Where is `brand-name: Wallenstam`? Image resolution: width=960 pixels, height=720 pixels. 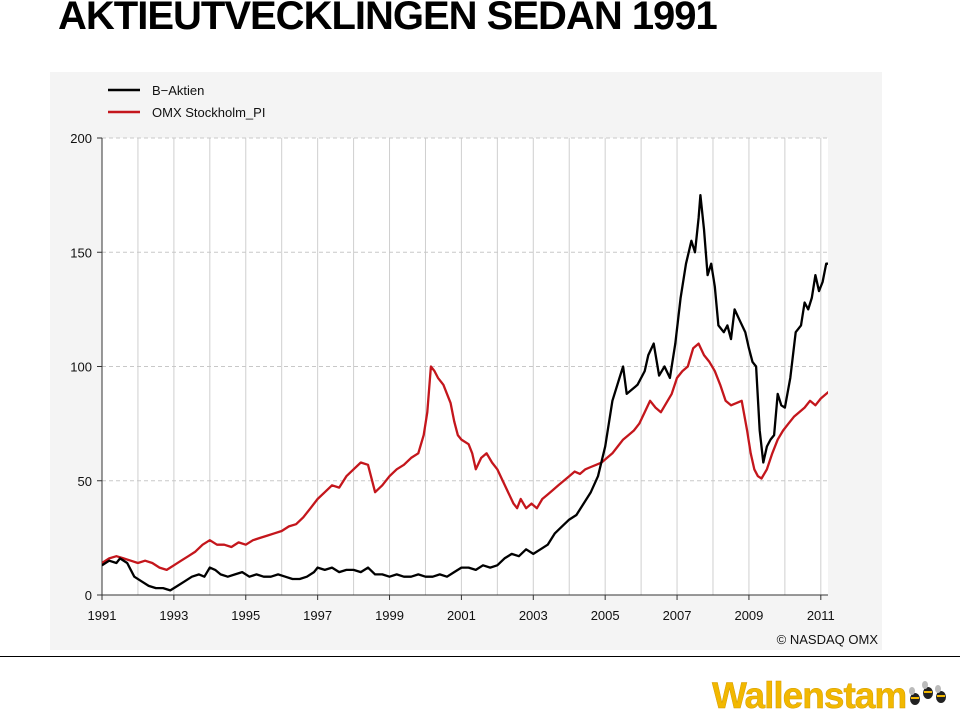
brand-name: Wallenstam is located at coordinates (810, 696).